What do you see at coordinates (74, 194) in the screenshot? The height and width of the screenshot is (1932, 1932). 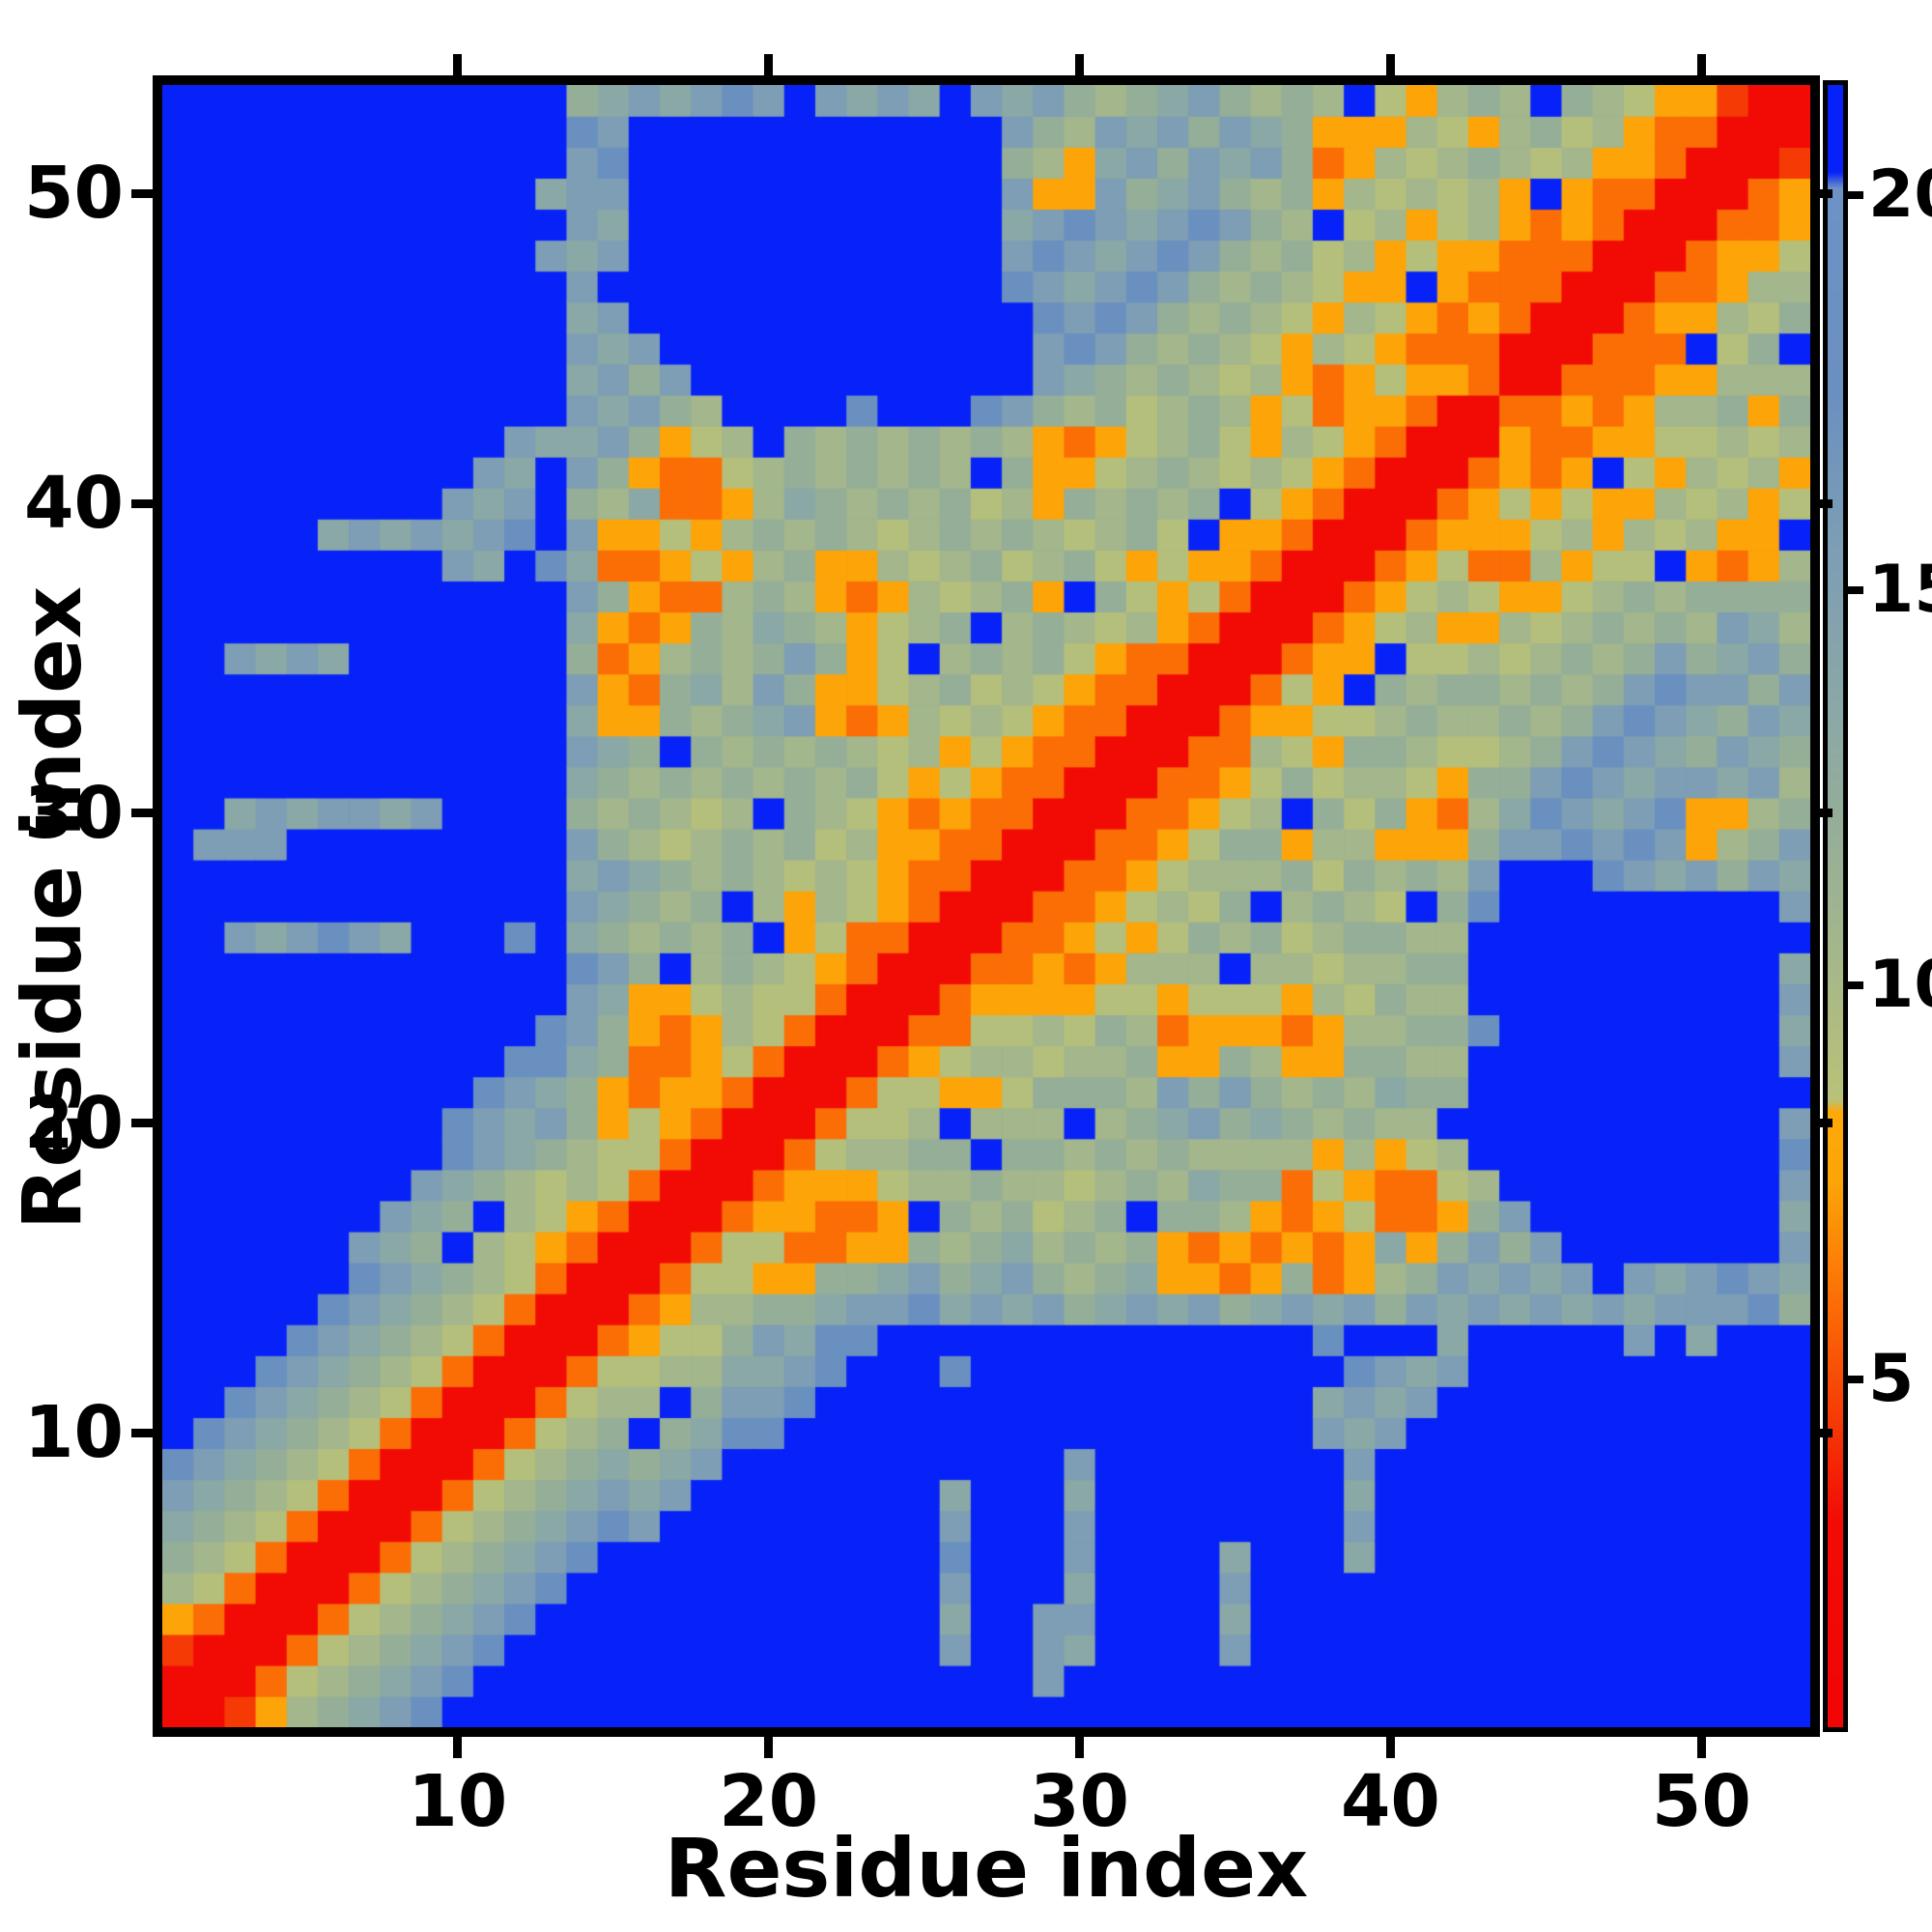 I see `y-tick-label: 50` at bounding box center [74, 194].